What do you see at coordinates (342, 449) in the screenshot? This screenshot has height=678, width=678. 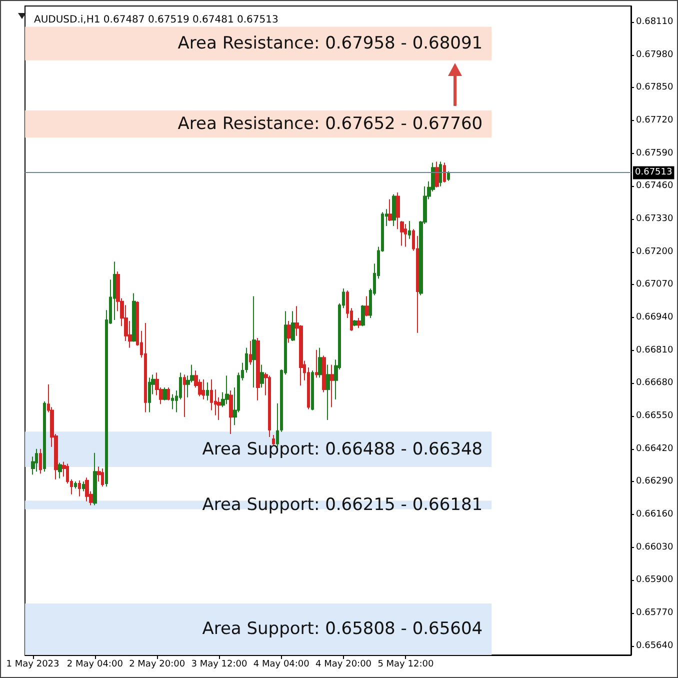 I see `band-label: Area Support: 0.66488 - 0.66348` at bounding box center [342, 449].